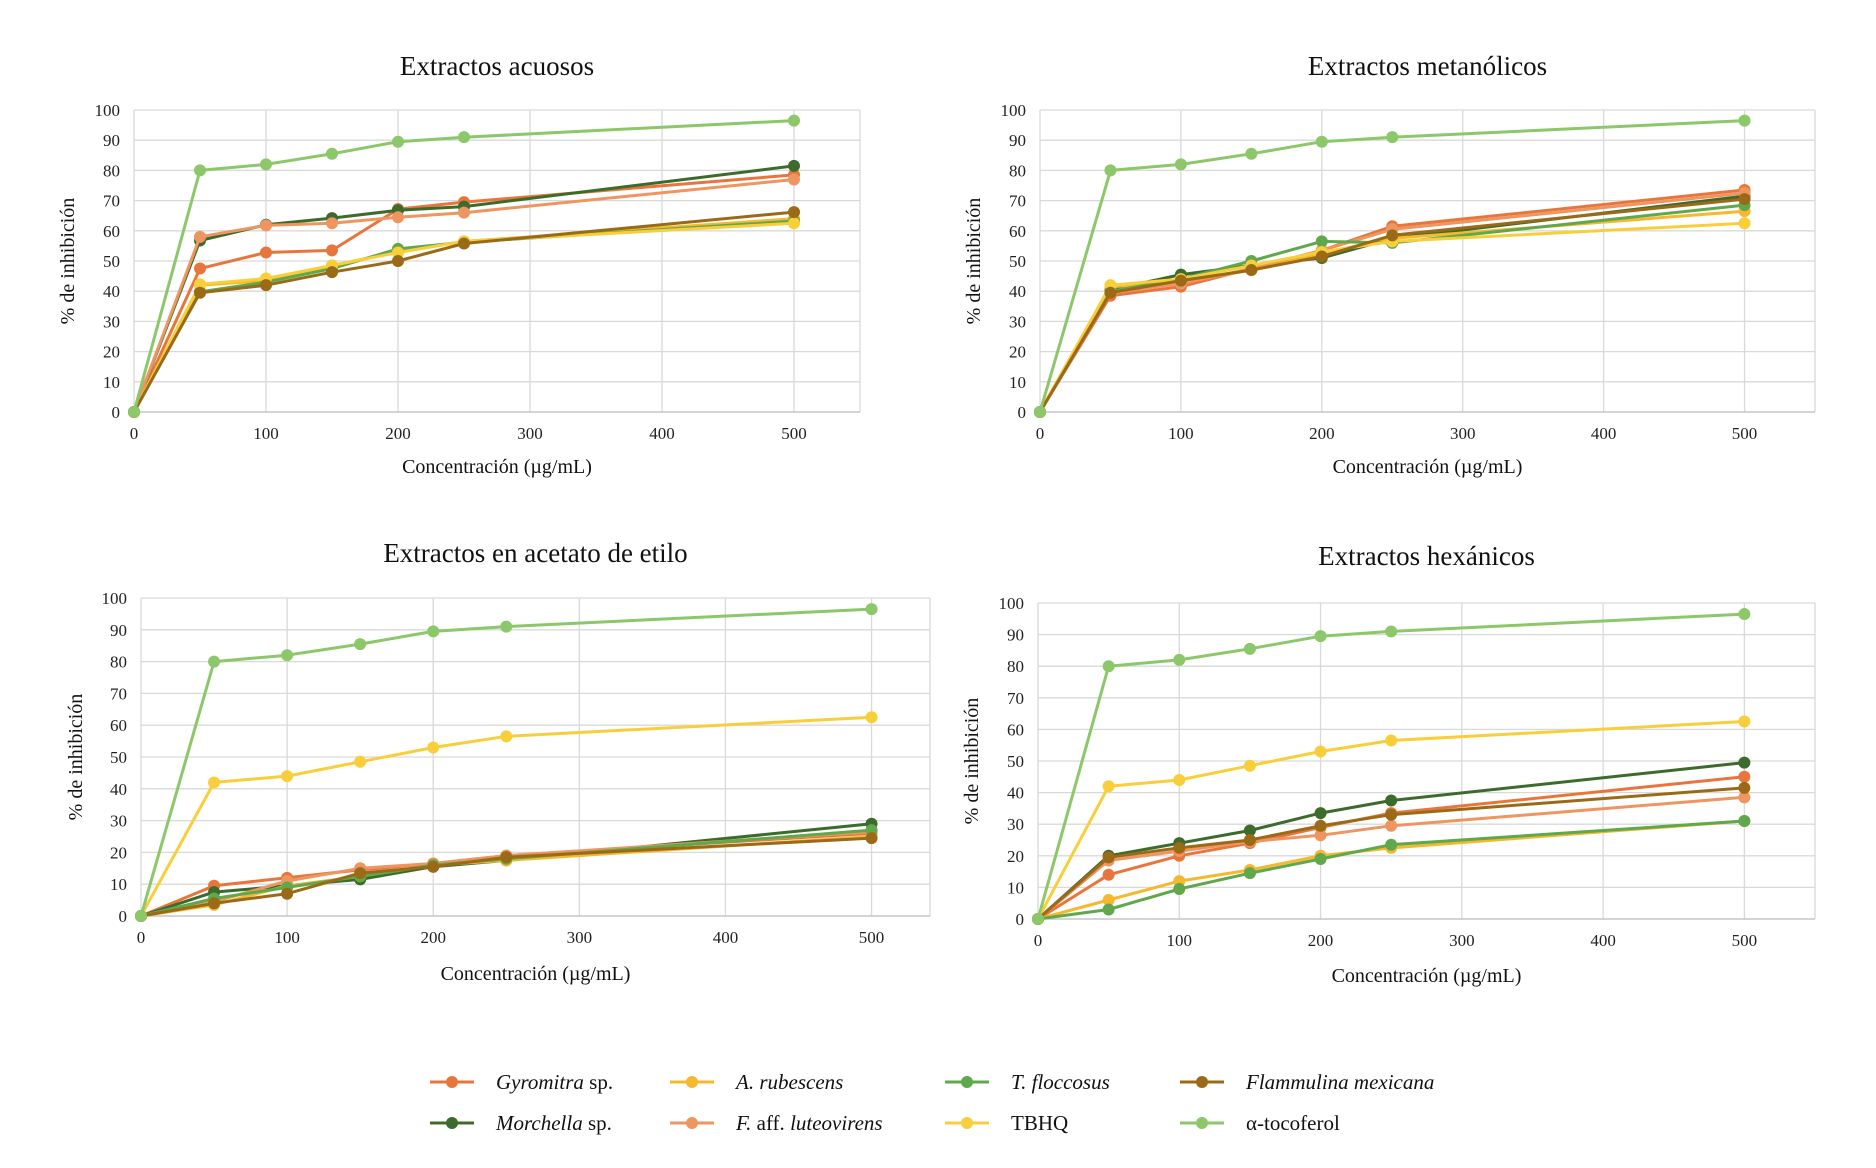 This screenshot has width=1876, height=1168. I want to click on series-gyromitra, so click(506, 874).